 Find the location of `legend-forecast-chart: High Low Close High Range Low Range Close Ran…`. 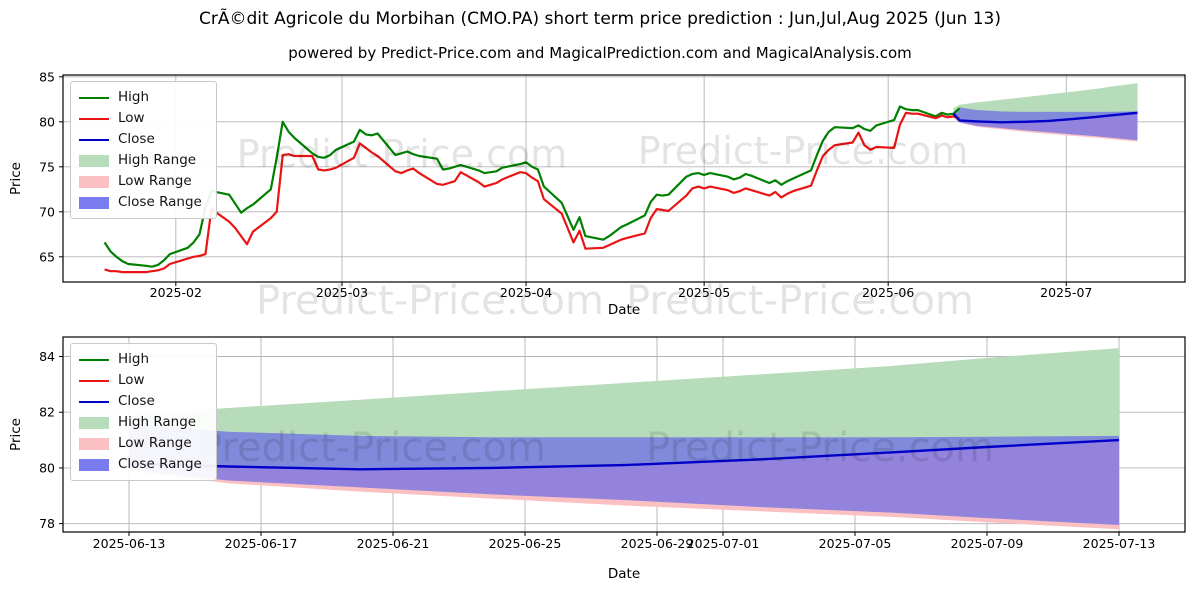

legend-forecast-chart: High Low Close High Range Low Range Close Ran… is located at coordinates (143, 412).